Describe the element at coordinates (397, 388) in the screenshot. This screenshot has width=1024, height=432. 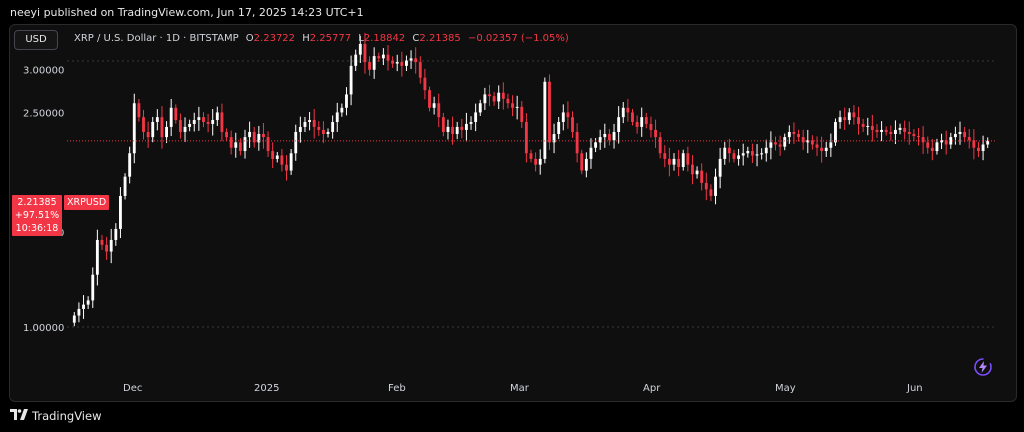
I see `x-tick-label: Feb` at that location.